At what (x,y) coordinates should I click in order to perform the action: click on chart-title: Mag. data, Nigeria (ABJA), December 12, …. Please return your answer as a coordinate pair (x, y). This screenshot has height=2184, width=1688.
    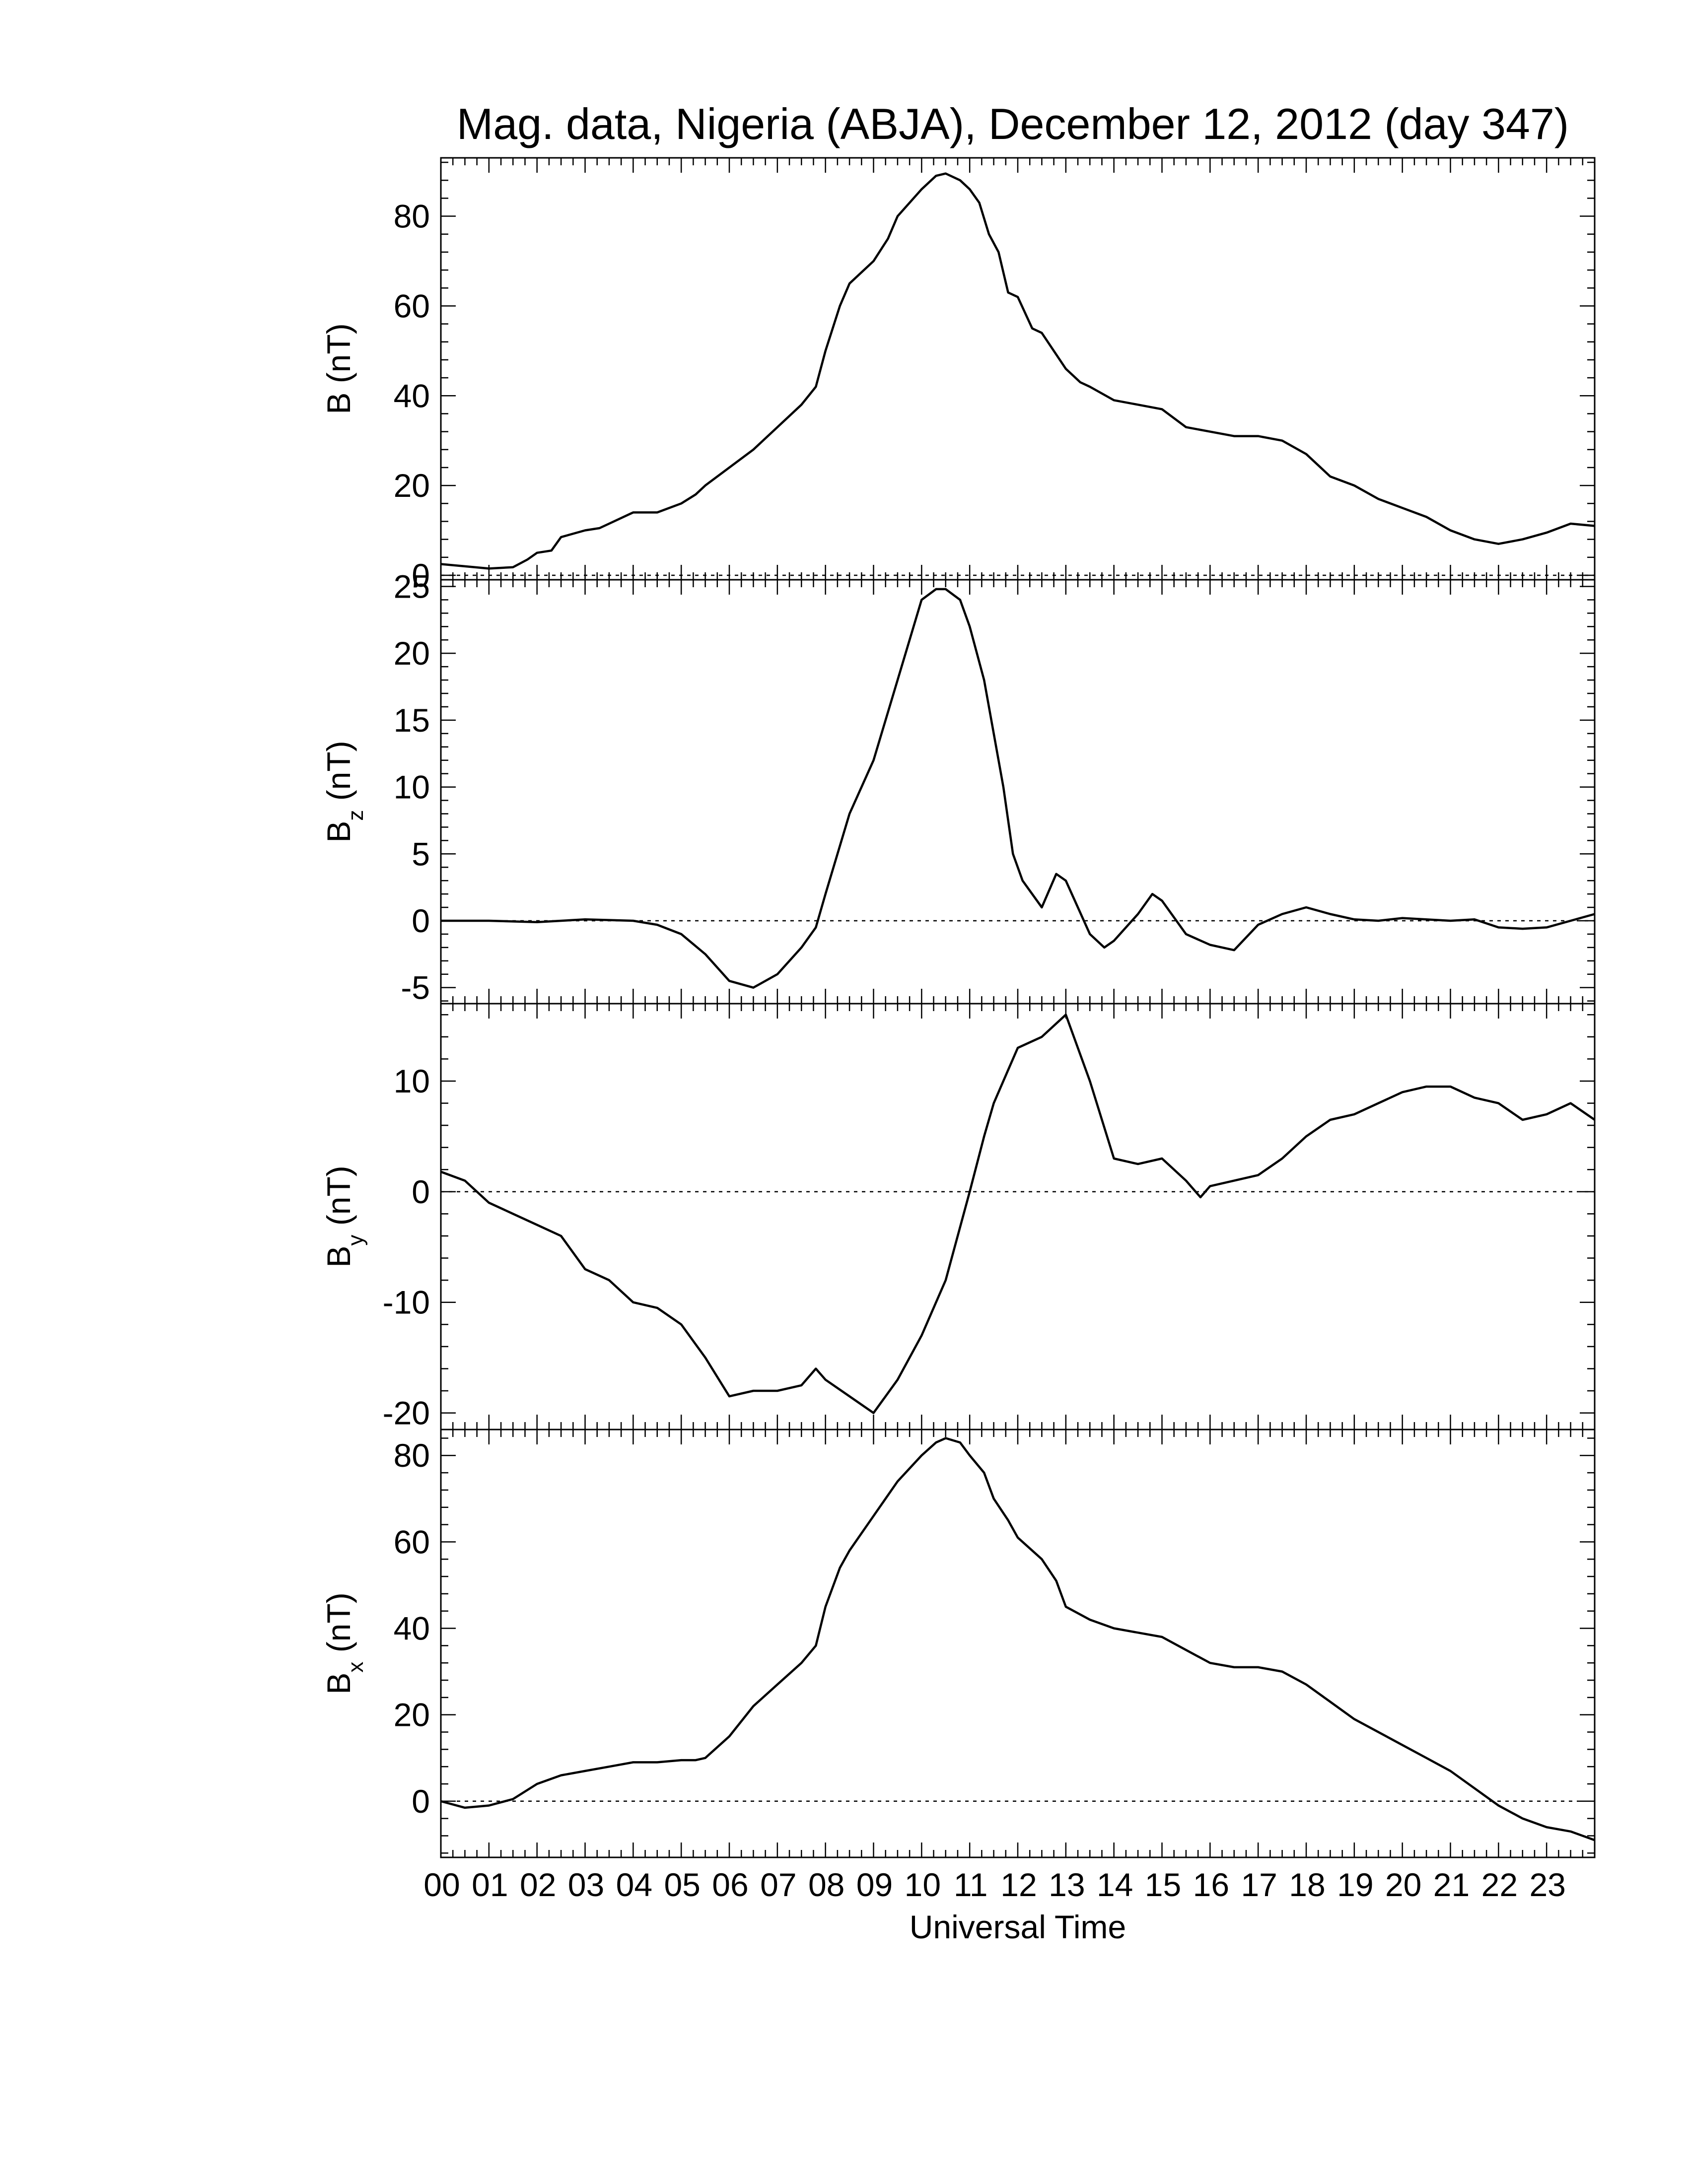
    Looking at the image, I should click on (1013, 123).